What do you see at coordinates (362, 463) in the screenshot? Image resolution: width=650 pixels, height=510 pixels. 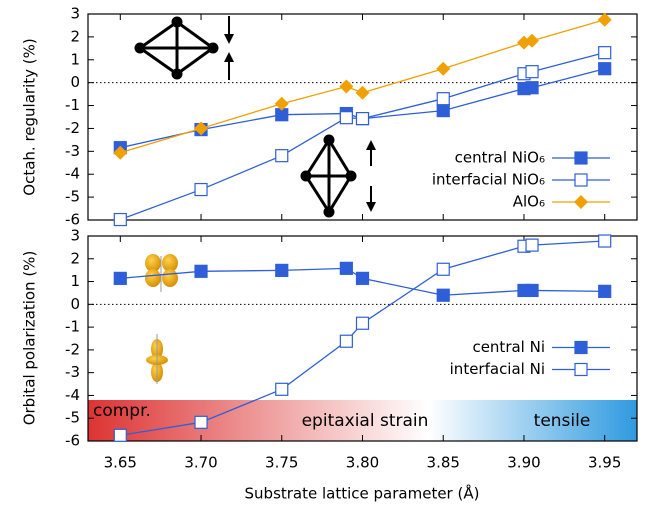 I see `x-tick-label: 3.80` at bounding box center [362, 463].